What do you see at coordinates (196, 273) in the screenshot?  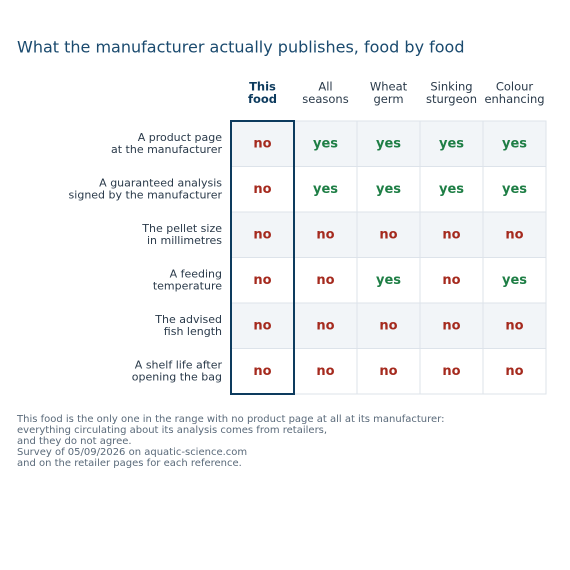 I see `row-label: A feeding` at bounding box center [196, 273].